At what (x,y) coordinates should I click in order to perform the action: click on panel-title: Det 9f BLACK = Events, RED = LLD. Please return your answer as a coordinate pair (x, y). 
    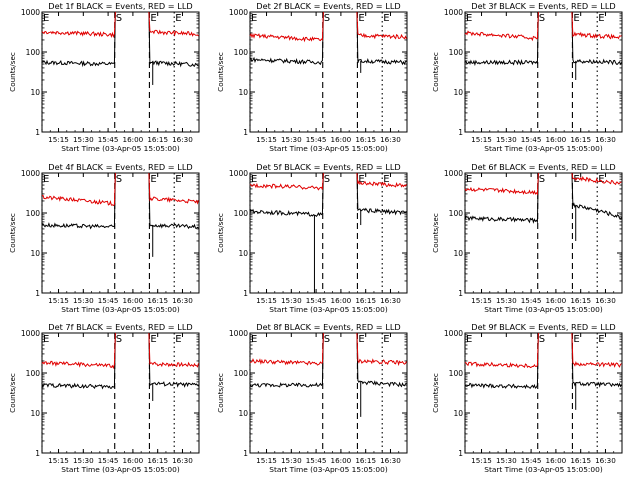
    Looking at the image, I should click on (543, 327).